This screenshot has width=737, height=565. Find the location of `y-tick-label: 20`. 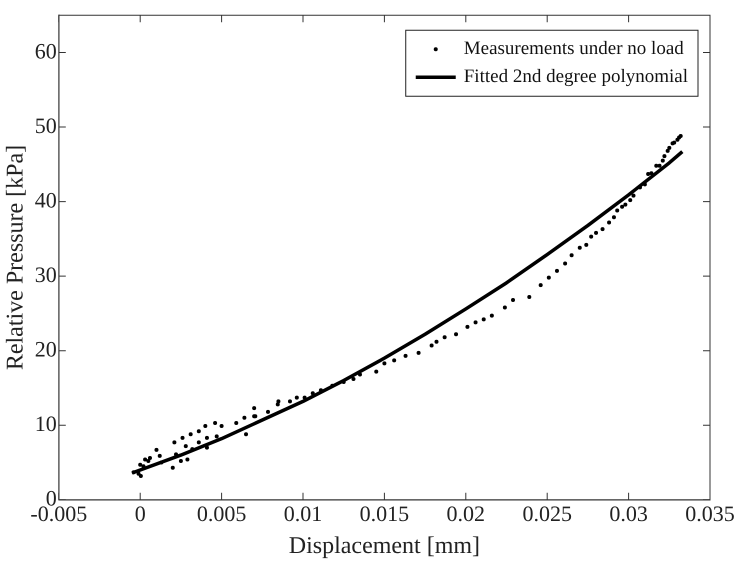

y-tick-label: 20 is located at coordinates (45, 349).